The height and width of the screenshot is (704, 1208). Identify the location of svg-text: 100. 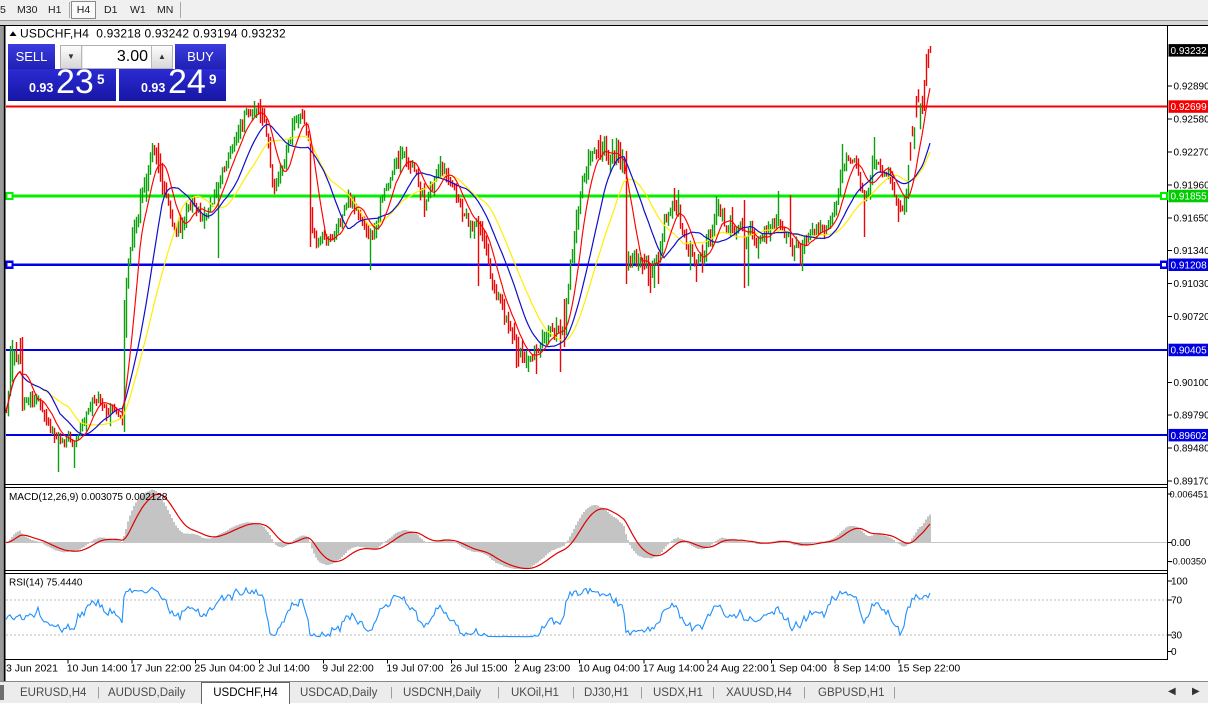
(1179, 582).